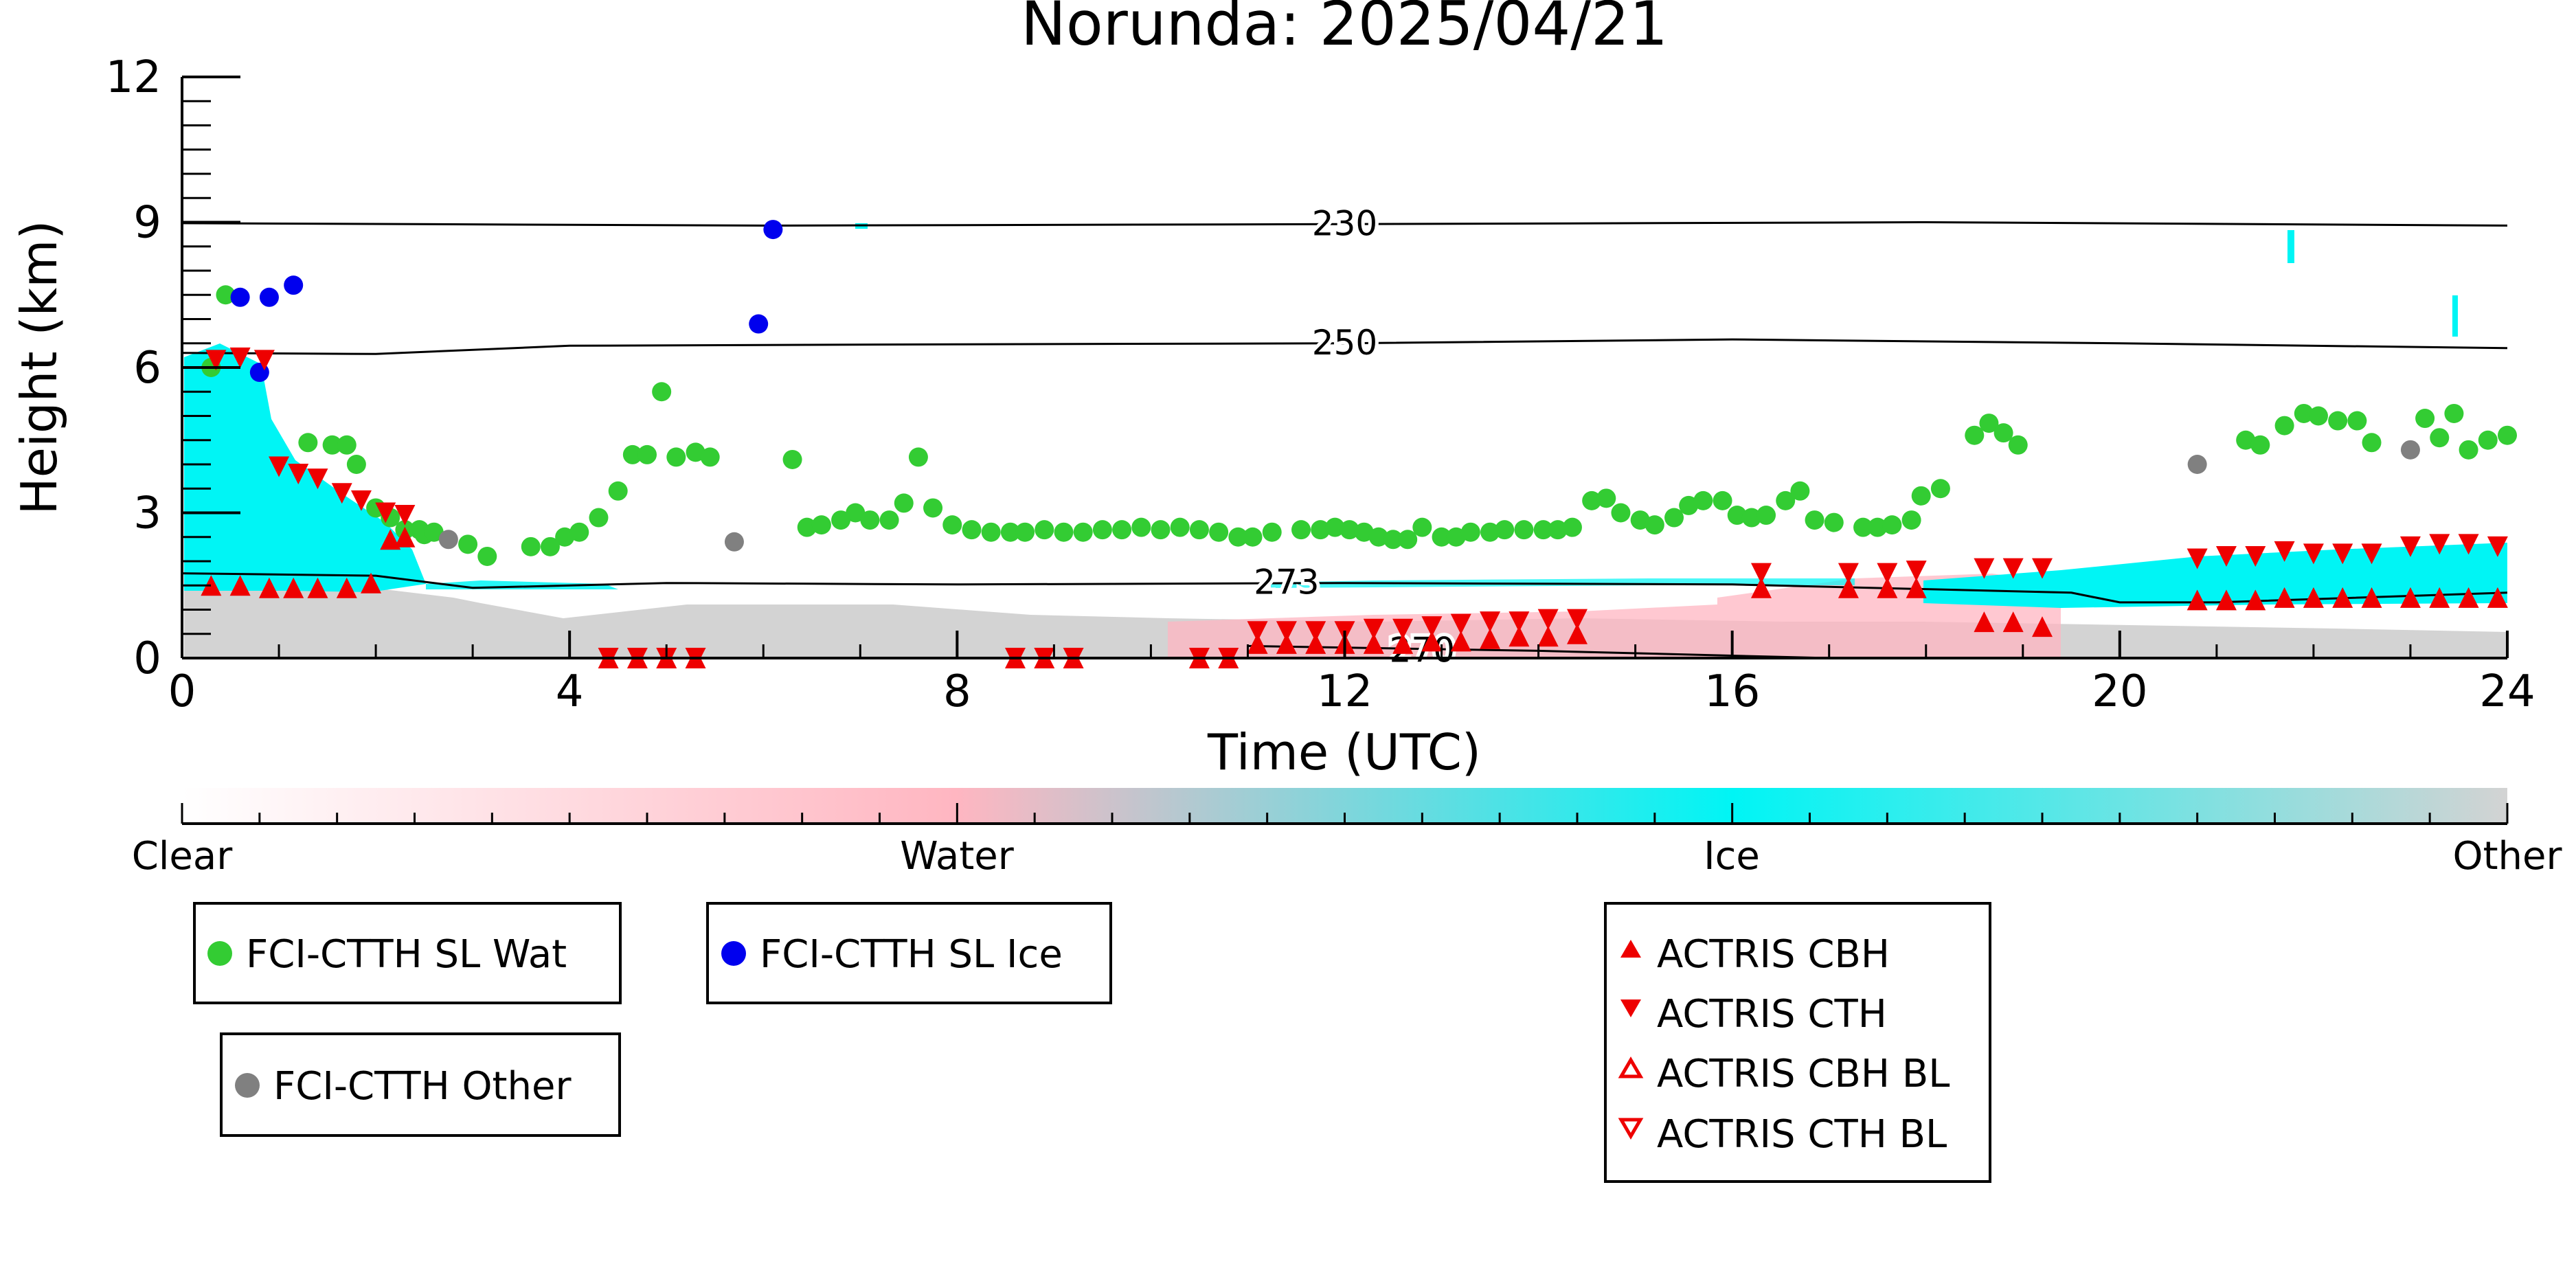 Image resolution: width=2576 pixels, height=1288 pixels. Describe the element at coordinates (247, 1085) in the screenshot. I see `legend-marker-fci-other` at that location.